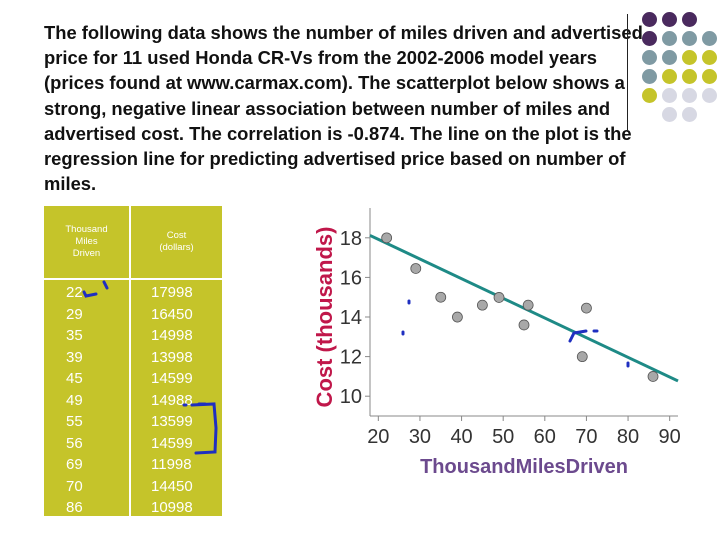 This screenshot has height=540, width=720. What do you see at coordinates (351, 358) in the screenshot?
I see `y-tick-label: 12` at bounding box center [351, 358].